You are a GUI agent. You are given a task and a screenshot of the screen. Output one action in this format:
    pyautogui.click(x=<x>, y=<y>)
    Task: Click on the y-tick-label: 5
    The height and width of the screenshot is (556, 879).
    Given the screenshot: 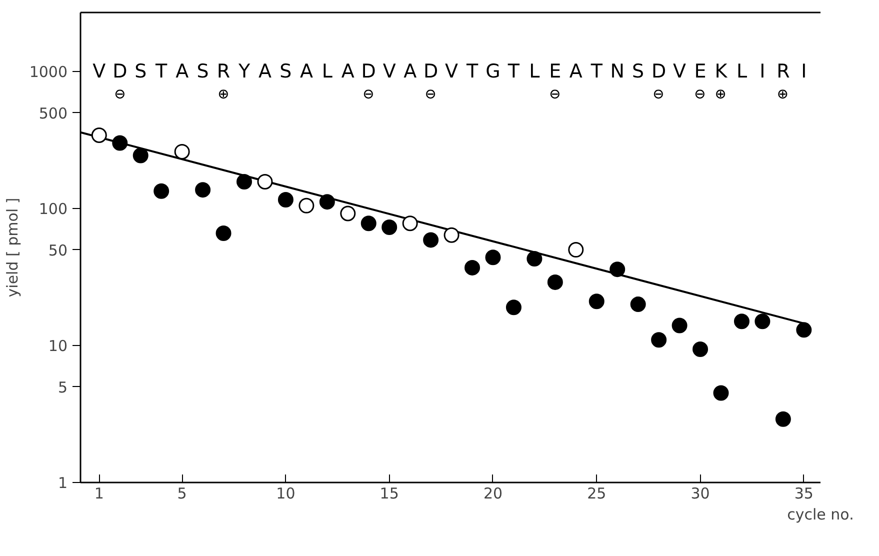 What is the action you would take?
    pyautogui.click(x=63, y=387)
    